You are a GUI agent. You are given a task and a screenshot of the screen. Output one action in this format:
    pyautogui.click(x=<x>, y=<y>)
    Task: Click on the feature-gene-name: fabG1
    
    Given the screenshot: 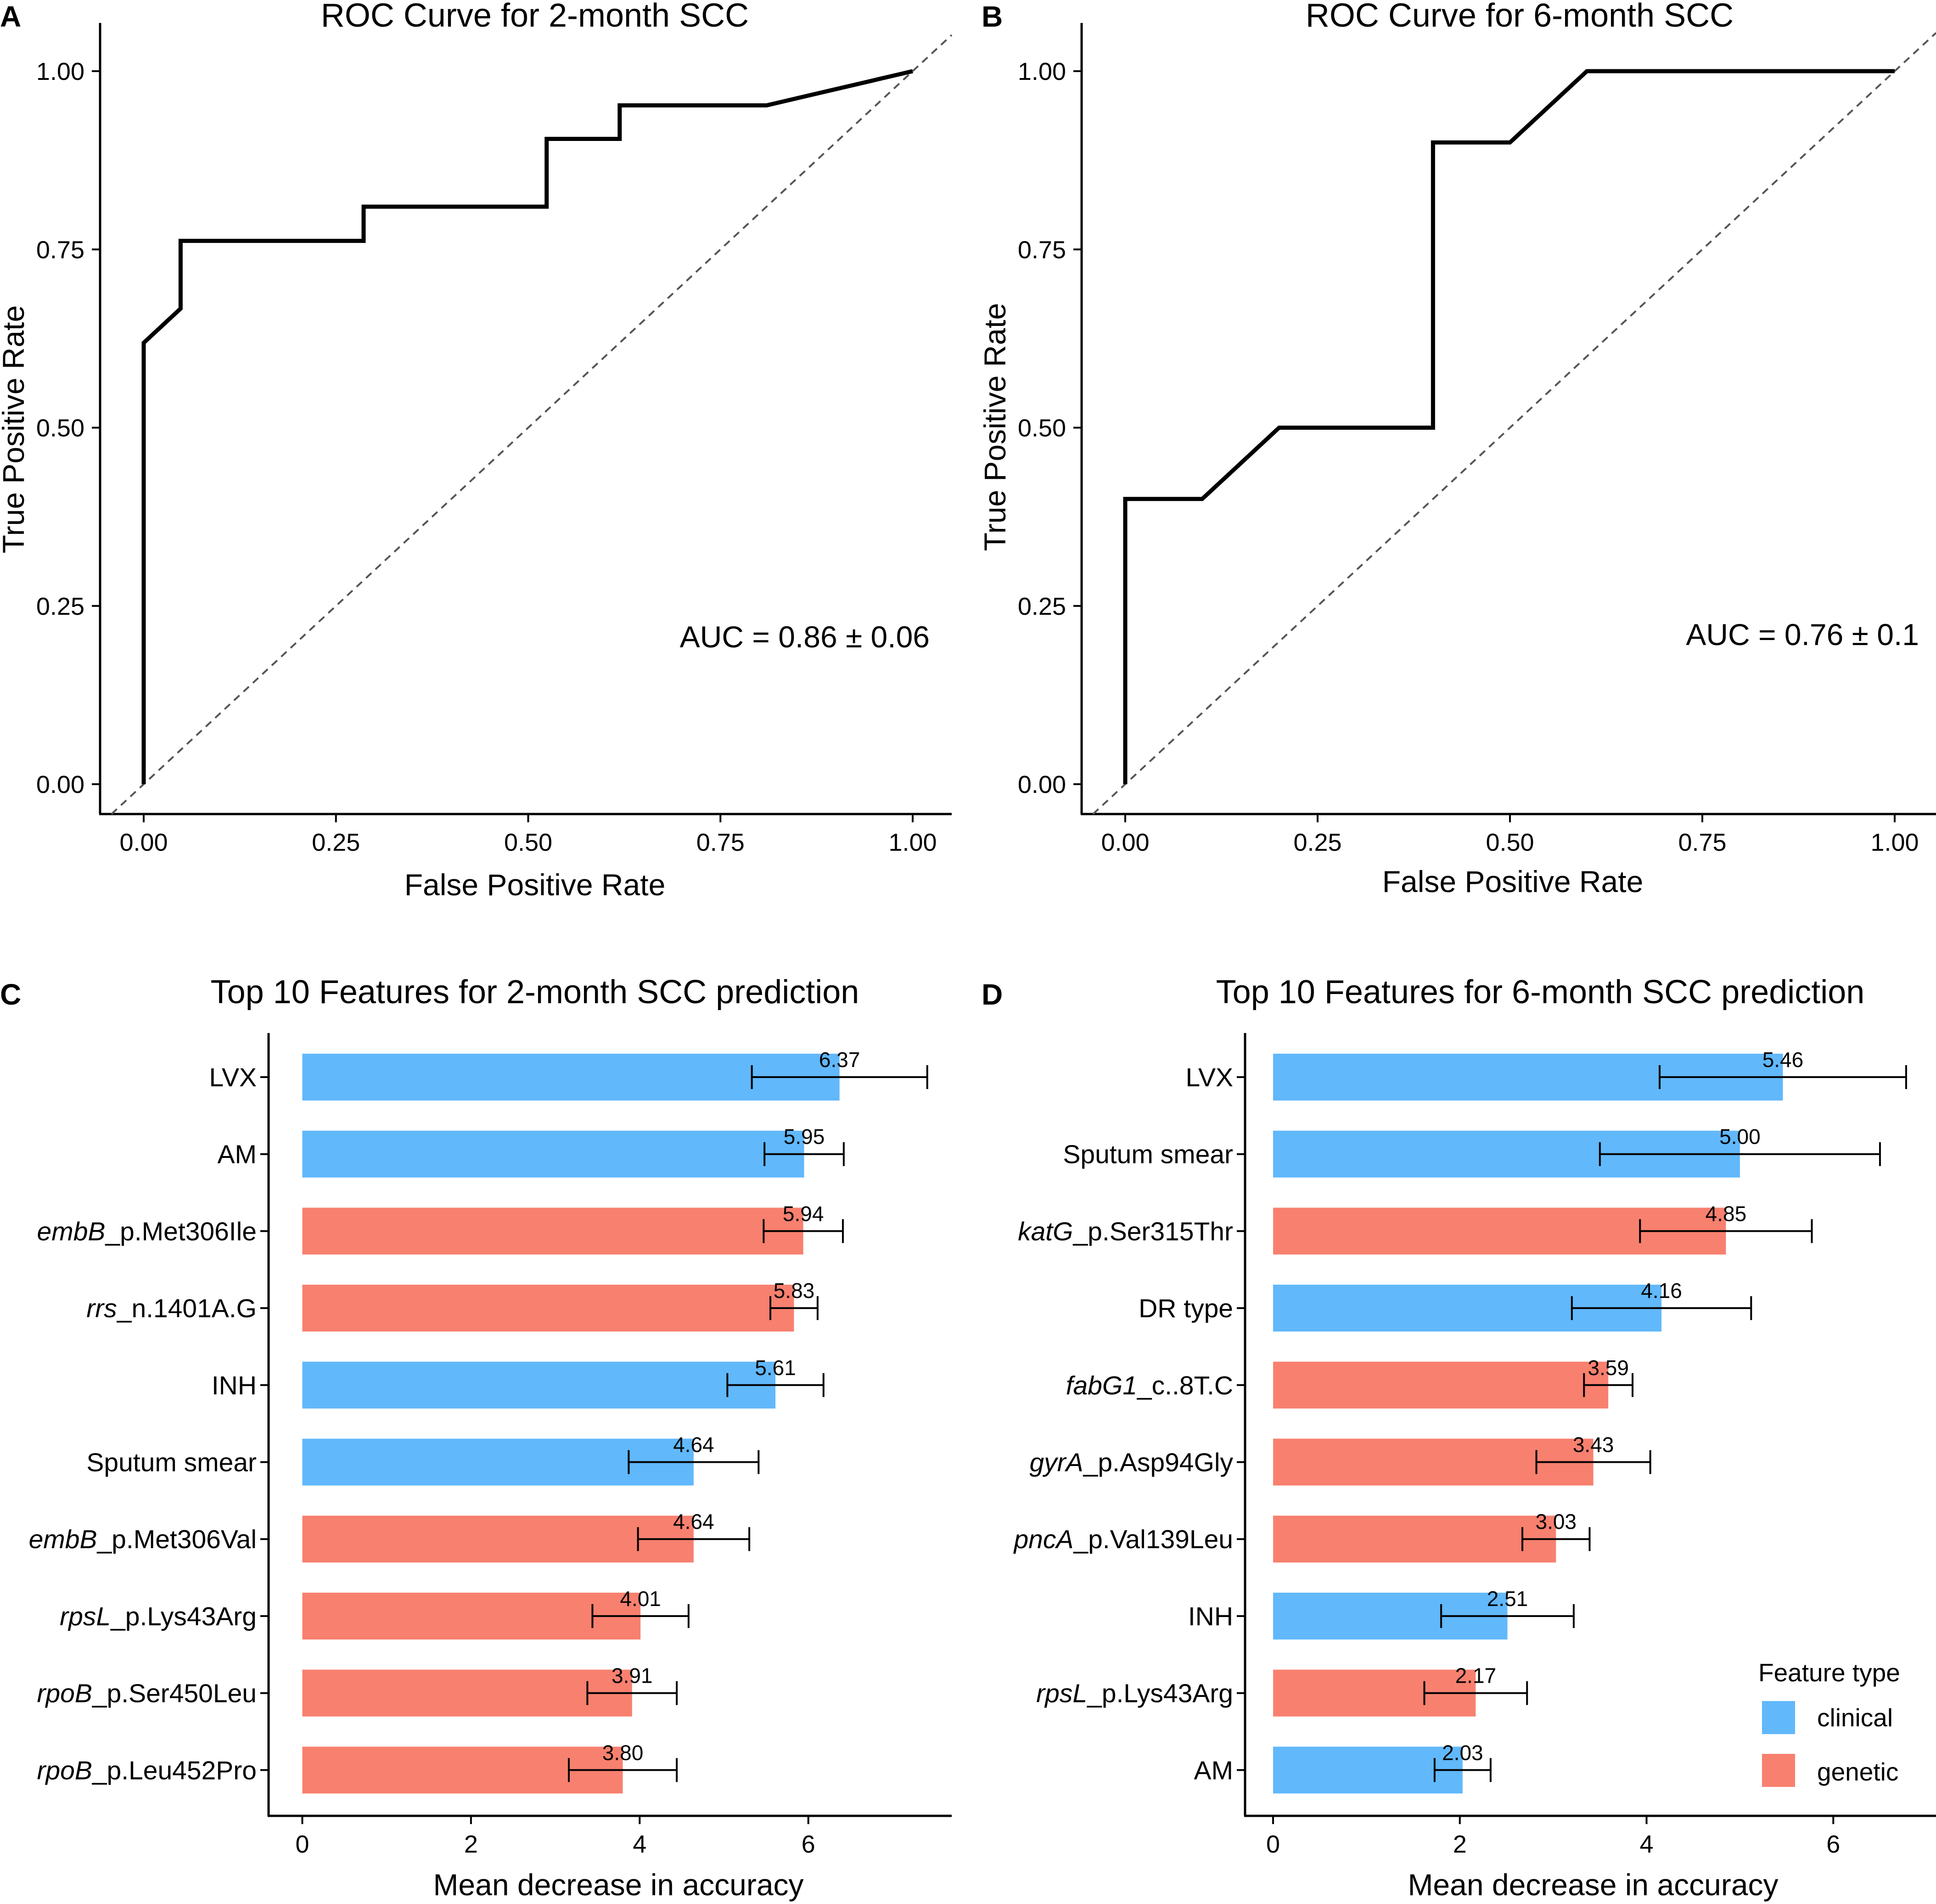 What is the action you would take?
    pyautogui.click(x=1101, y=1385)
    